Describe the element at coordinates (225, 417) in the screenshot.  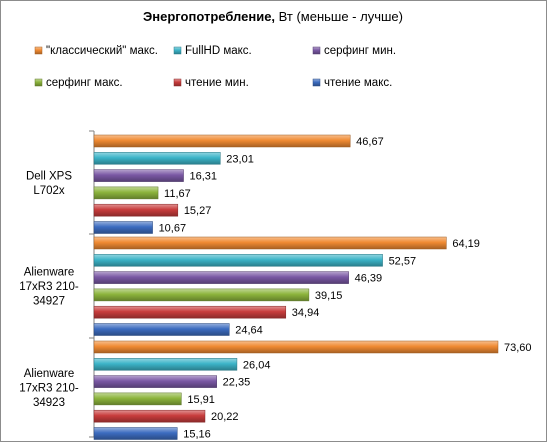
I see `data-label: 20,22` at that location.